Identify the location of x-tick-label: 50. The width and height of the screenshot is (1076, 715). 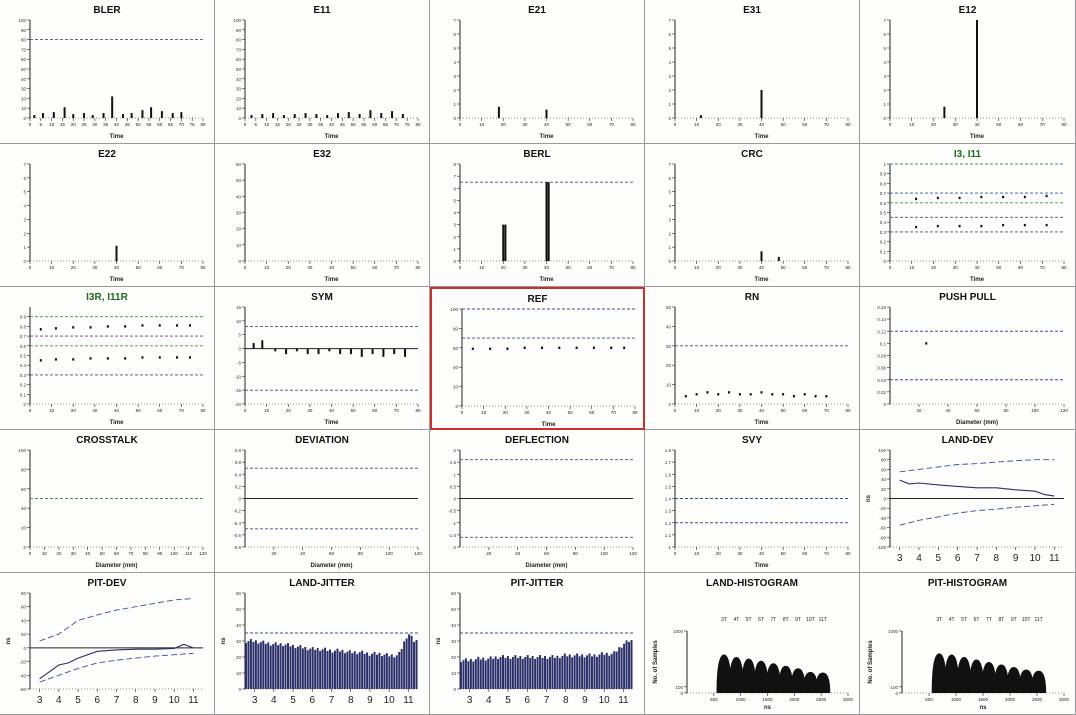
(999, 267).